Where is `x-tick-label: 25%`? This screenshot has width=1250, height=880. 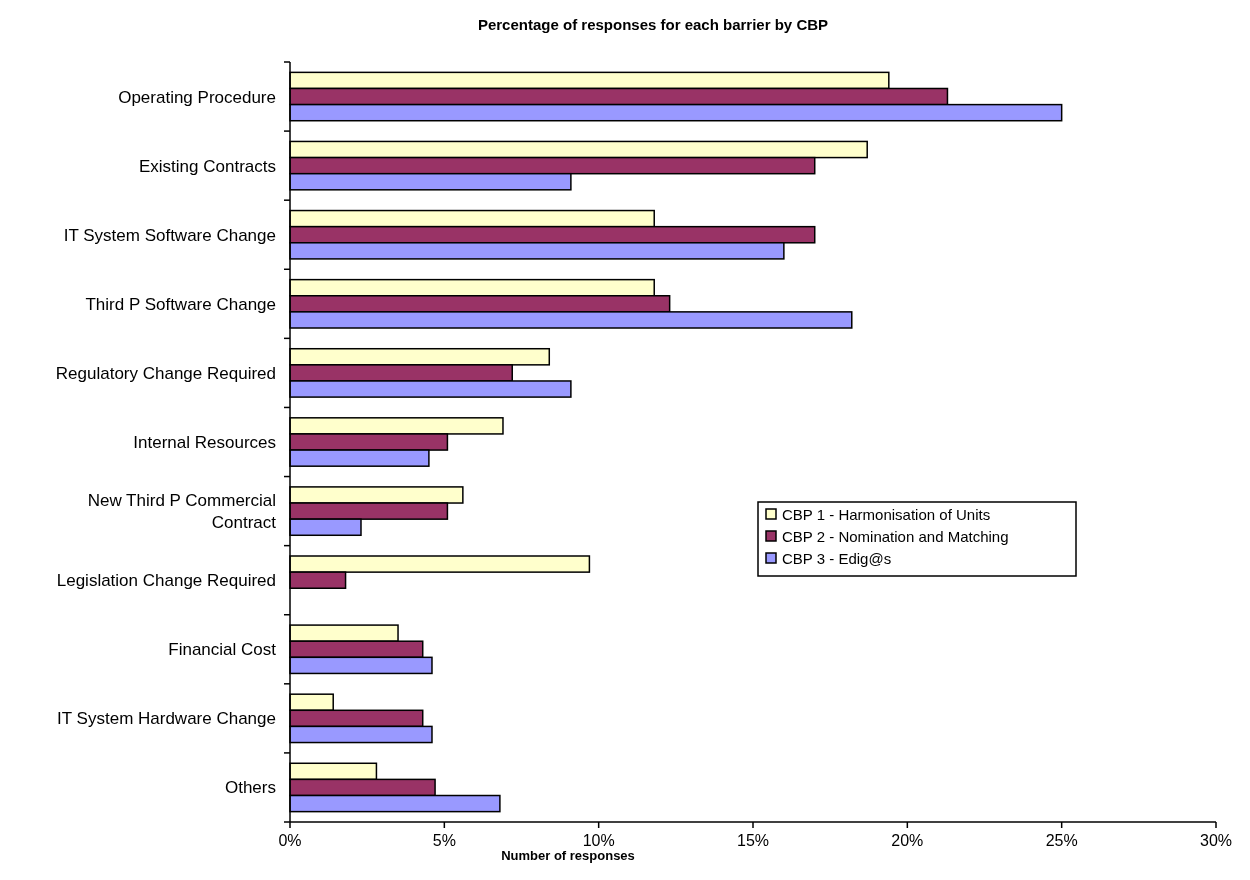 x-tick-label: 25% is located at coordinates (1061, 840).